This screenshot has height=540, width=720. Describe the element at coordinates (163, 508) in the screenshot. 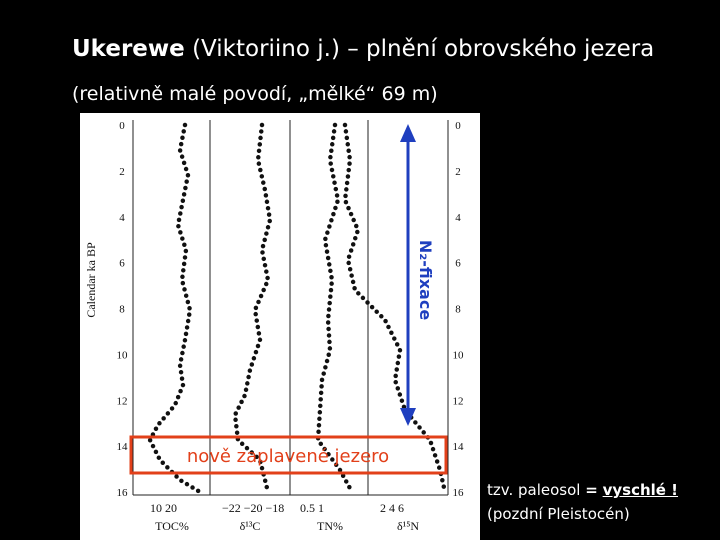

I see `toc-scale: 10 20` at that location.